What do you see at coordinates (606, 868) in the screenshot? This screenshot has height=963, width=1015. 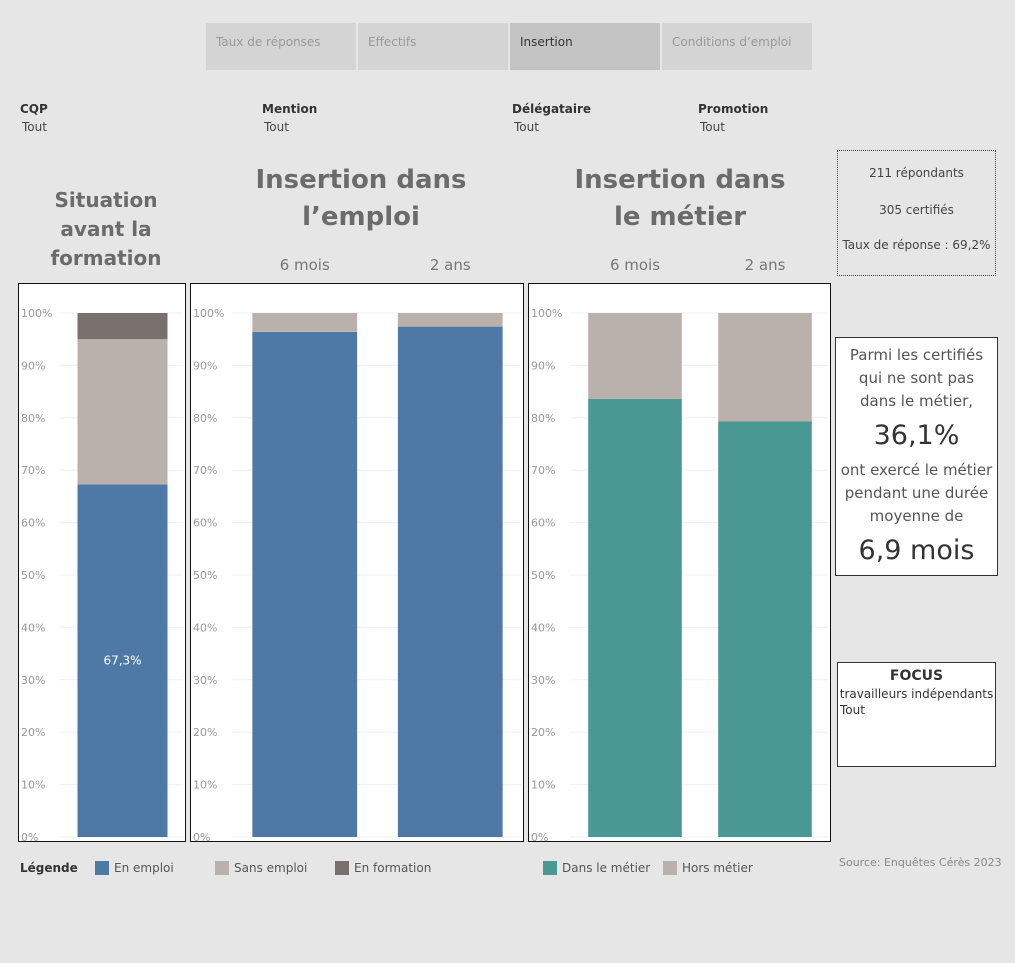 I see `legend-label: Dans le métier` at bounding box center [606, 868].